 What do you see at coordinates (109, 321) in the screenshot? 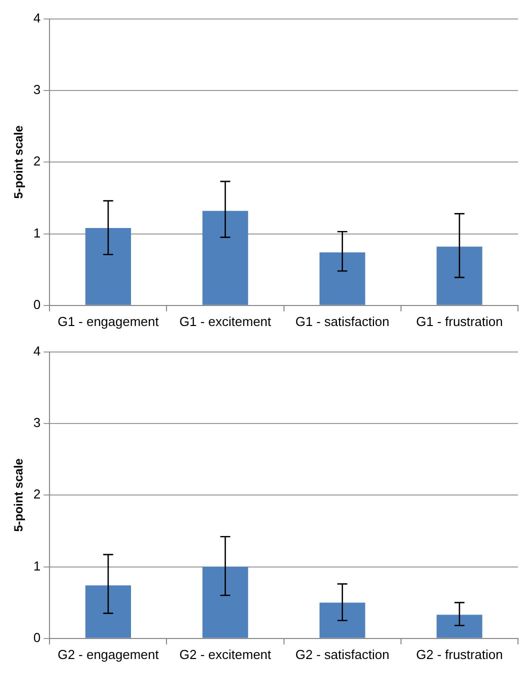
I see `x-tick-label: G1 - engagement` at bounding box center [109, 321].